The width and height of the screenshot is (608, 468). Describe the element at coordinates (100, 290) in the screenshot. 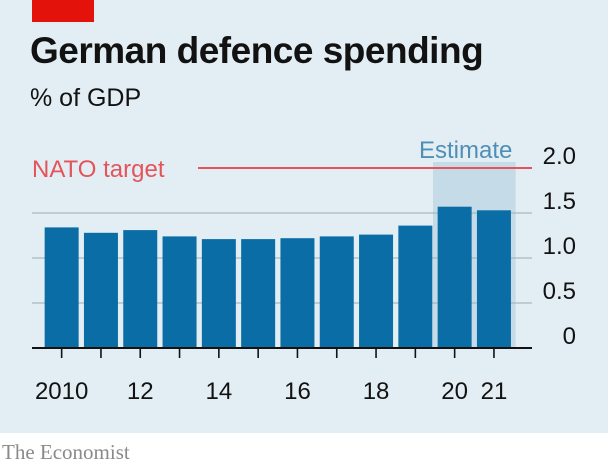

I see `bar-2011` at that location.